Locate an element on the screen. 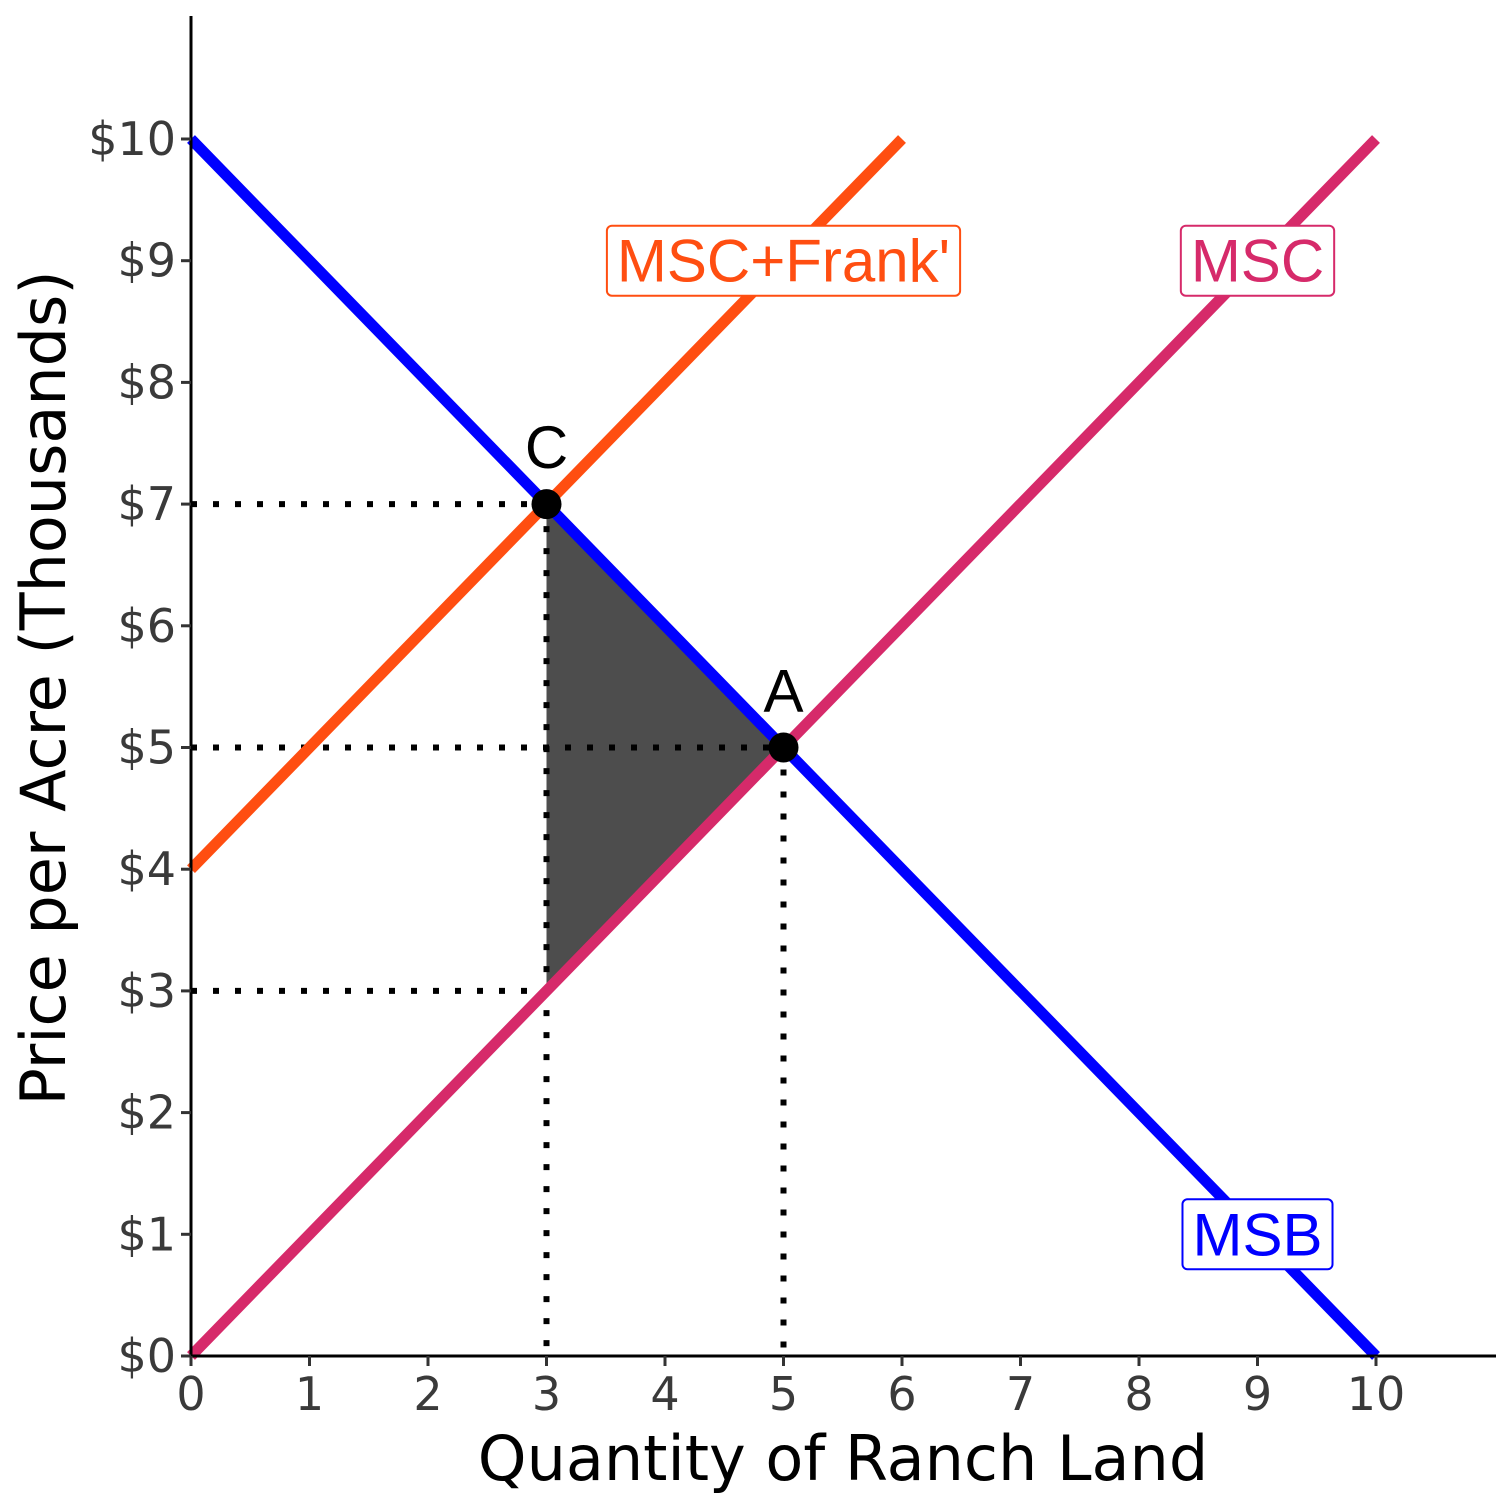 This screenshot has width=1512, height=1512. y-tick-label: $7 is located at coordinates (146, 504).